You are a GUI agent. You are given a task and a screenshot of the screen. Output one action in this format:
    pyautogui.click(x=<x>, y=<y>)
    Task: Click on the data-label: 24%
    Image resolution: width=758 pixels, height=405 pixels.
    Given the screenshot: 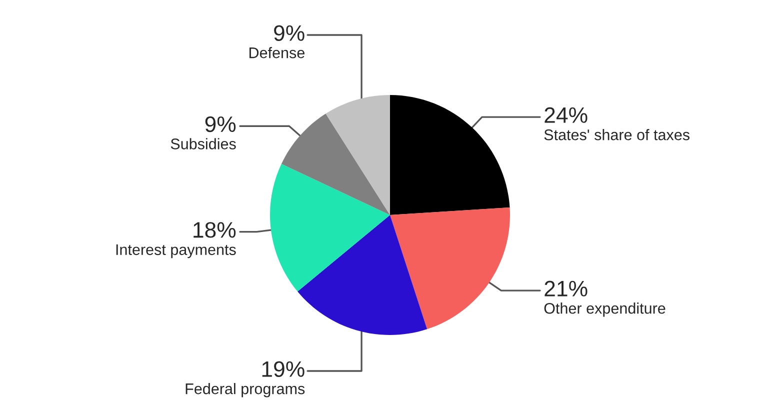 What is the action you would take?
    pyautogui.click(x=566, y=115)
    